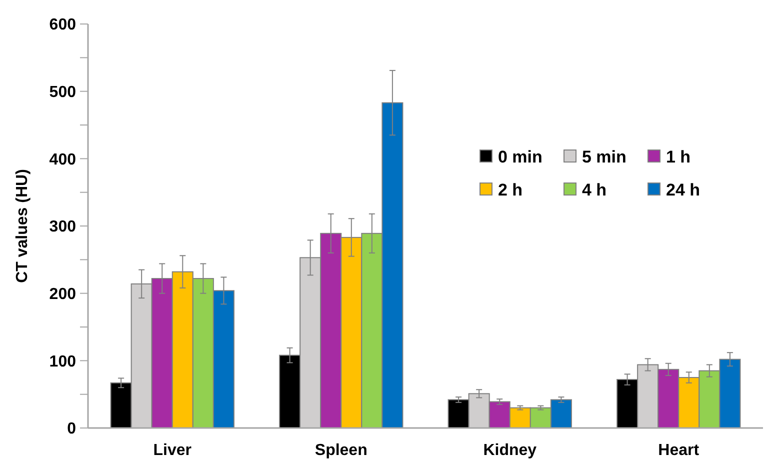 The image size is (771, 465). Describe the element at coordinates (22, 226) in the screenshot. I see `y-axis-title: CT values (HU)` at that location.